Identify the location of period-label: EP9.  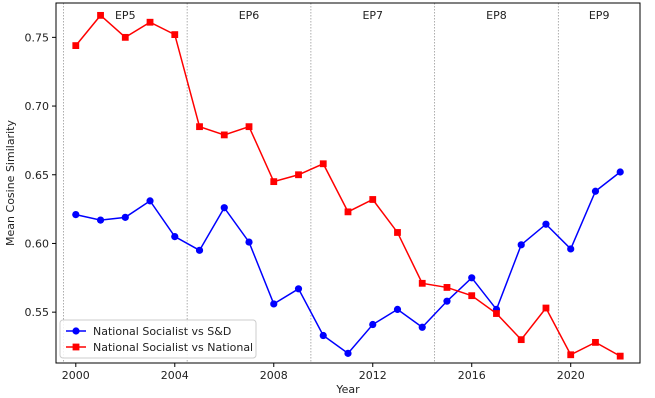
(599, 15).